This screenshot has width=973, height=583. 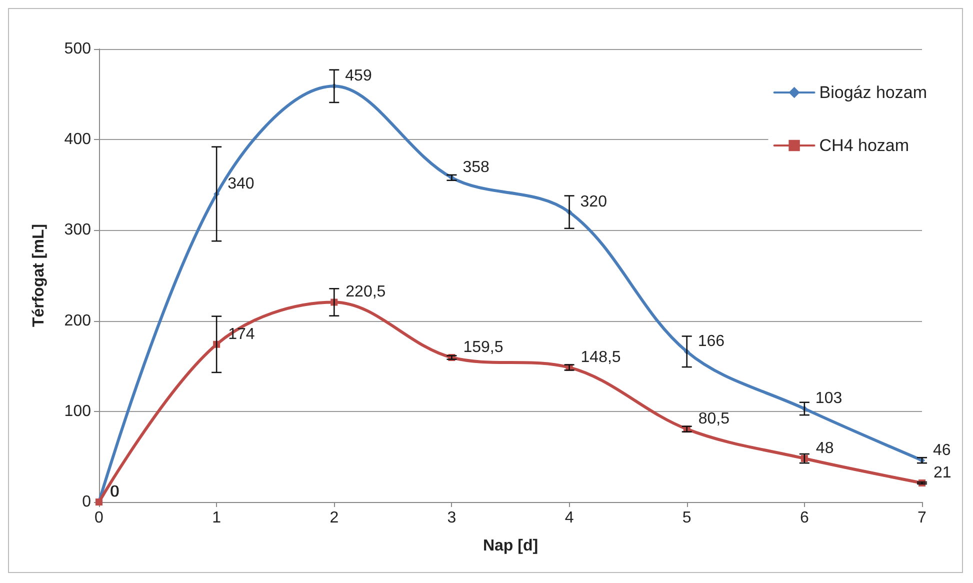 What do you see at coordinates (78, 411) in the screenshot?
I see `y-tick-label: 100` at bounding box center [78, 411].